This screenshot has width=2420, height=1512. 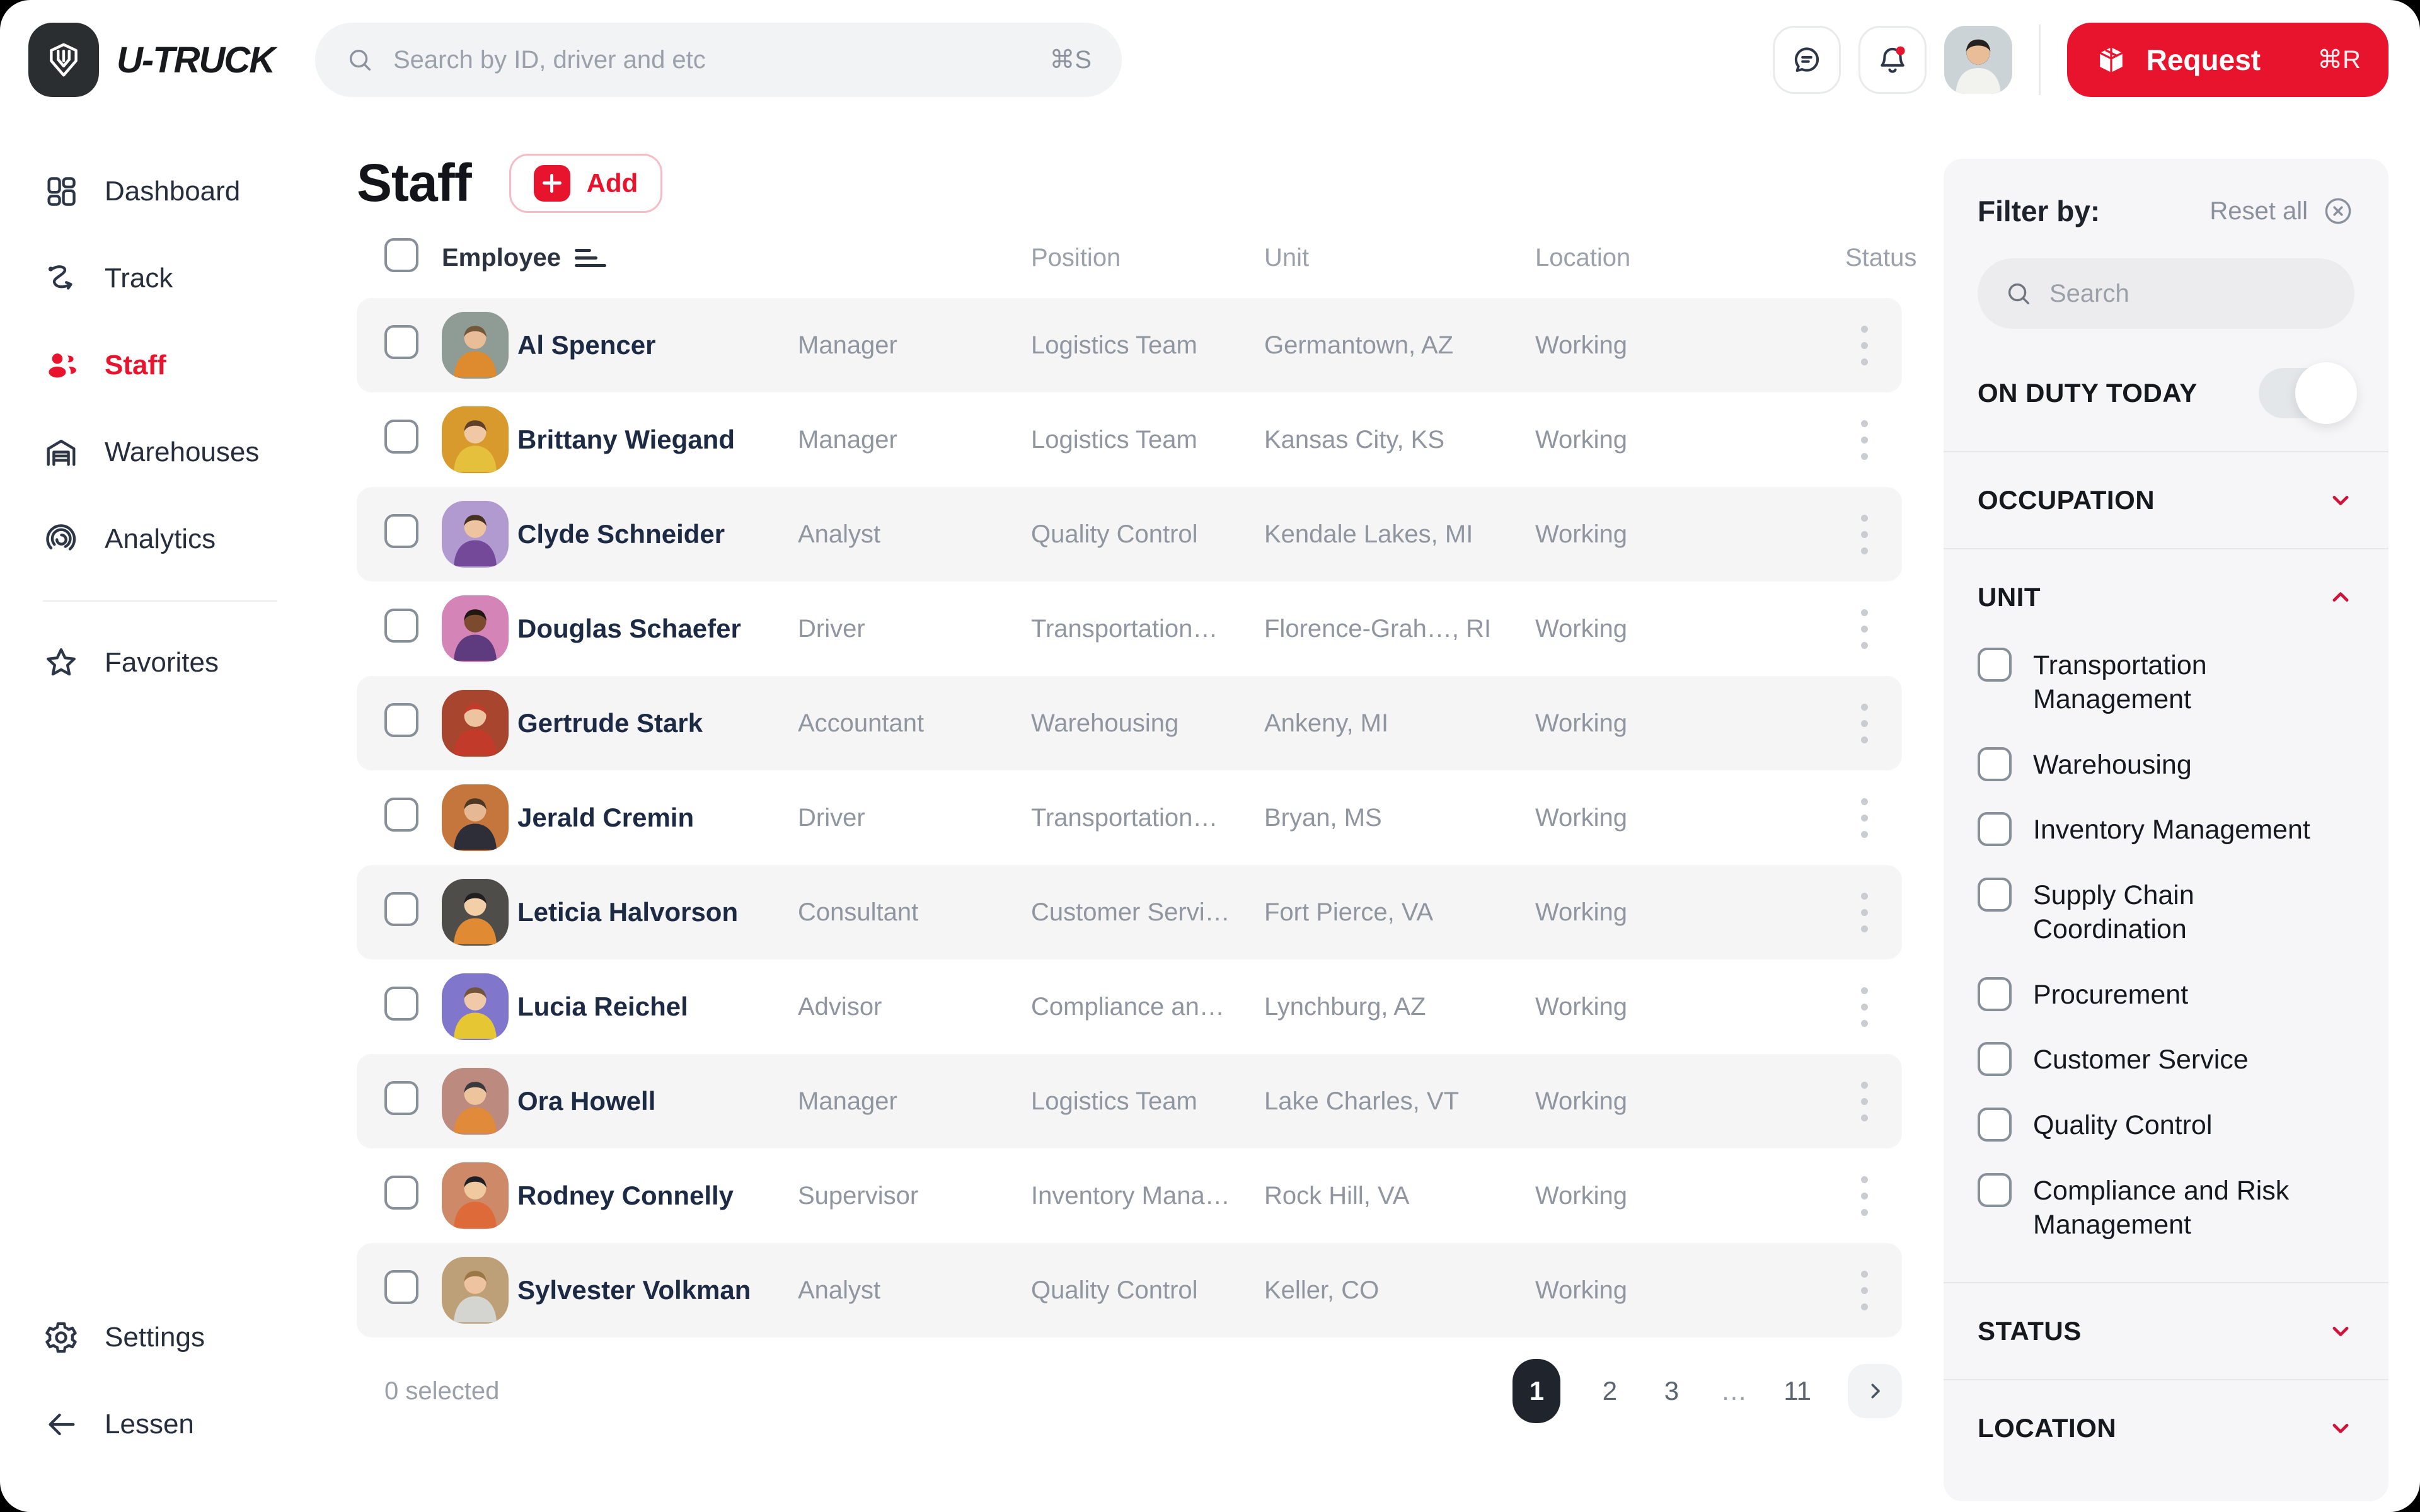 I want to click on employee-location: Lake Charles, VT, so click(x=1362, y=1101).